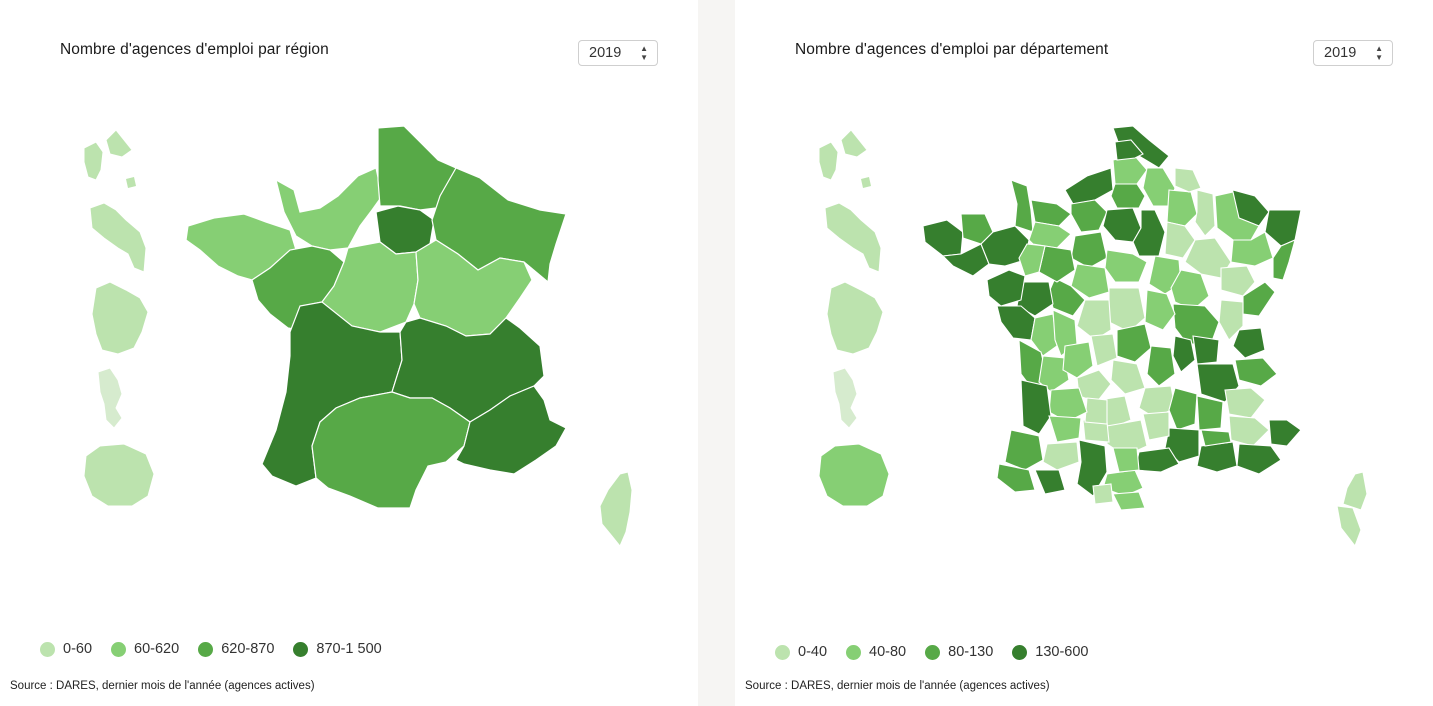 This screenshot has width=1433, height=706. I want to click on department-hautes-alpes, so click(1245, 403).